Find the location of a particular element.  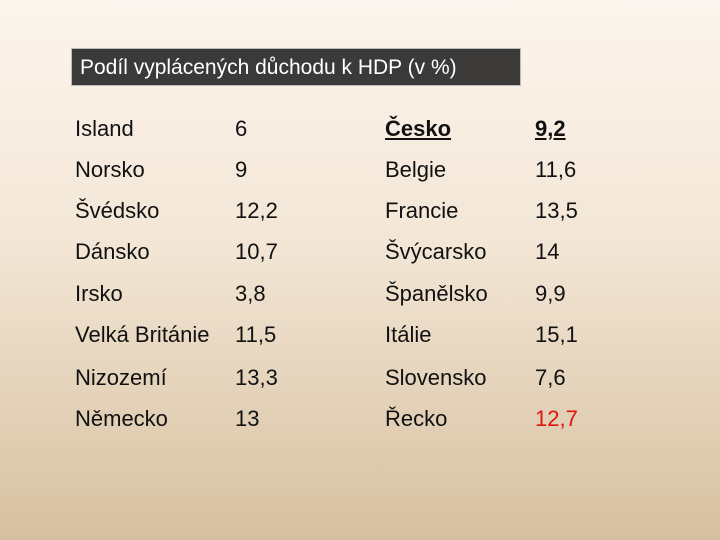

value: 7,6 is located at coordinates (550, 377).